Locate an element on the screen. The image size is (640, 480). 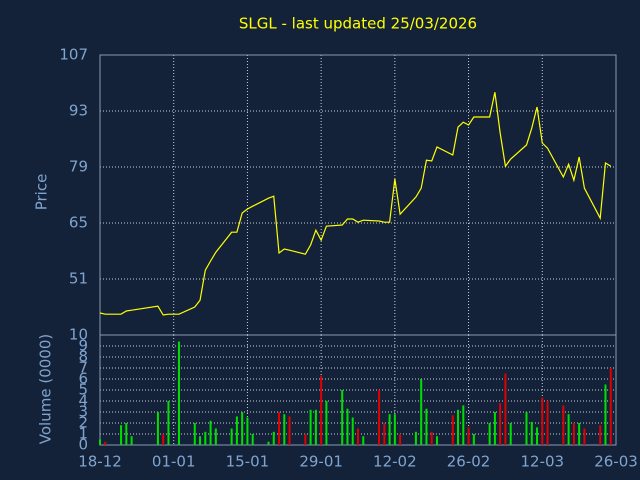
y-tick-label: 0 is located at coordinates (83, 445).